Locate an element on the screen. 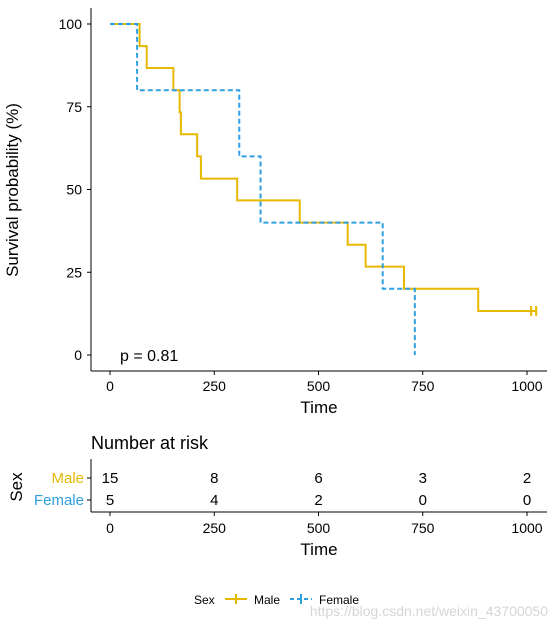  legend-item-male: Male is located at coordinates (252, 600).